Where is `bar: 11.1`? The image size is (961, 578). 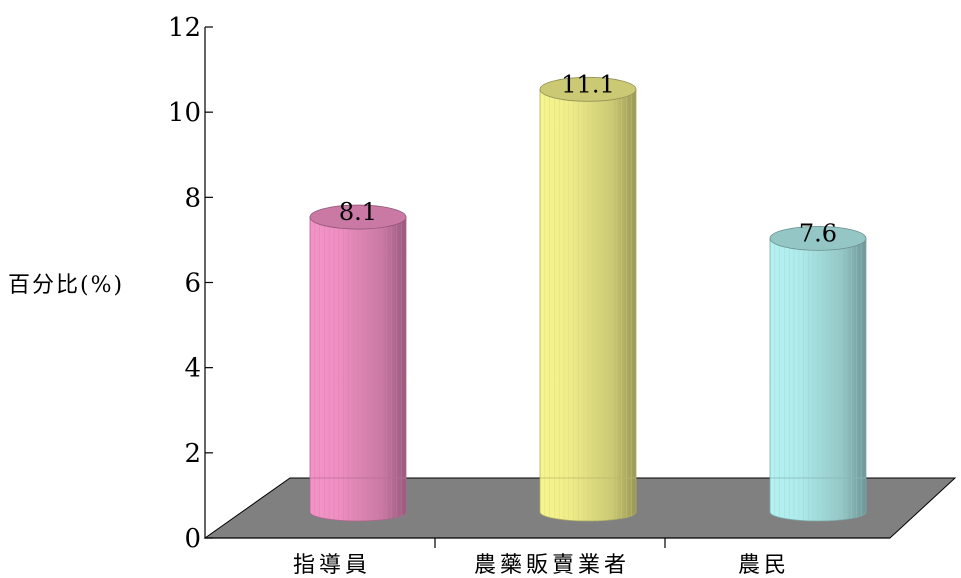
bar: 11.1 is located at coordinates (588, 296).